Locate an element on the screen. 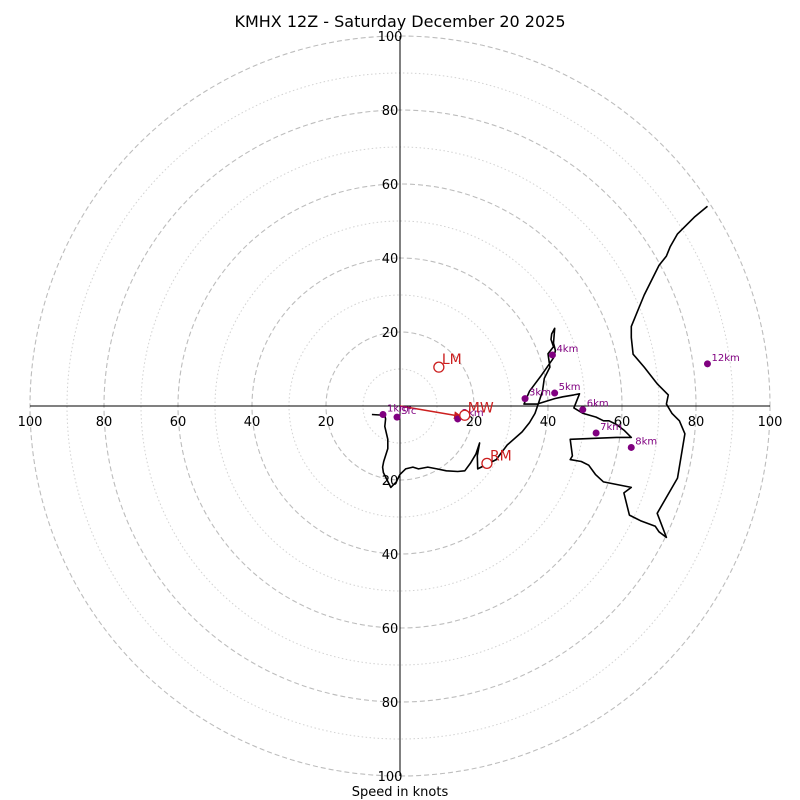 The image size is (800, 800). height-marker-12km is located at coordinates (707, 364).